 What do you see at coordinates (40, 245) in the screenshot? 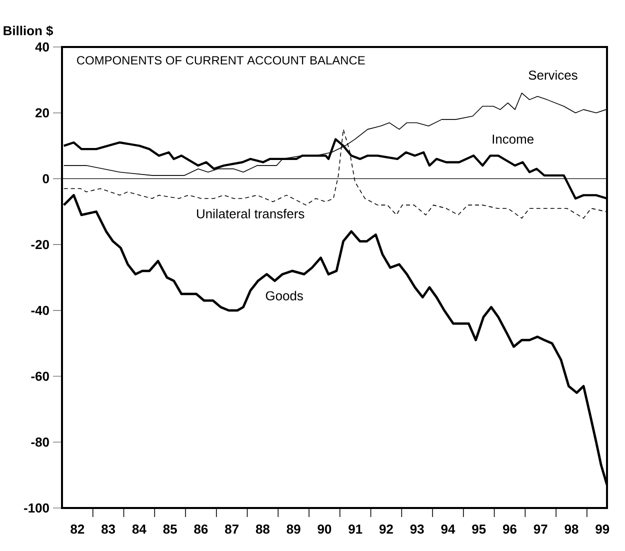
I see `y-tick-label: -20` at bounding box center [40, 245].